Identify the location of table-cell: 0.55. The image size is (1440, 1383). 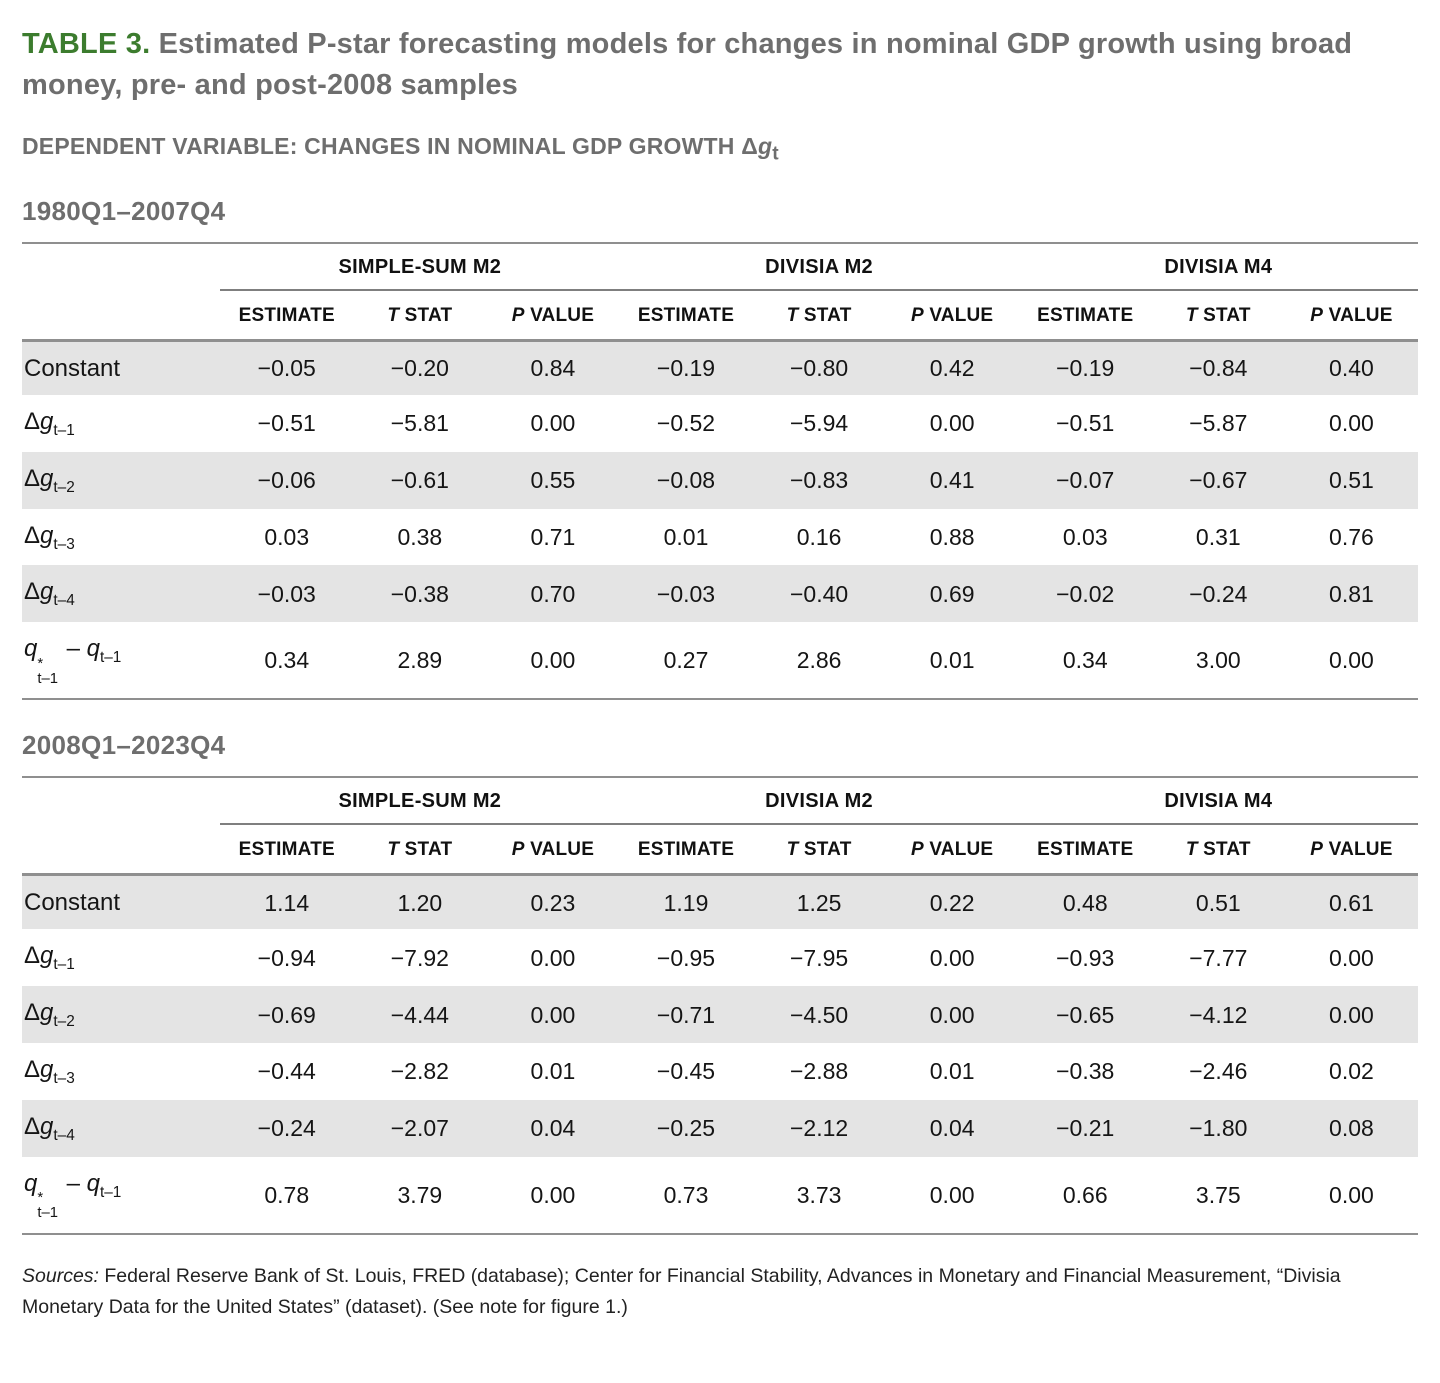
(553, 480).